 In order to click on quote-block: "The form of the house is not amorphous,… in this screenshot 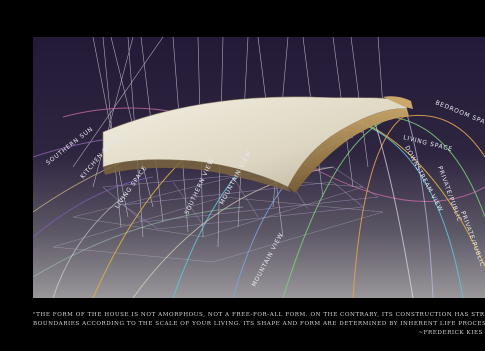, I will do `click(259, 324)`.